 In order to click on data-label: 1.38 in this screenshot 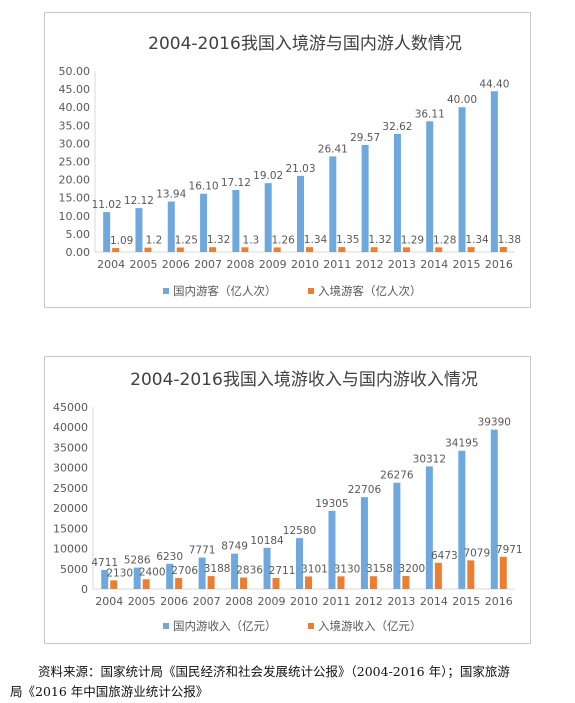, I will do `click(509, 240)`.